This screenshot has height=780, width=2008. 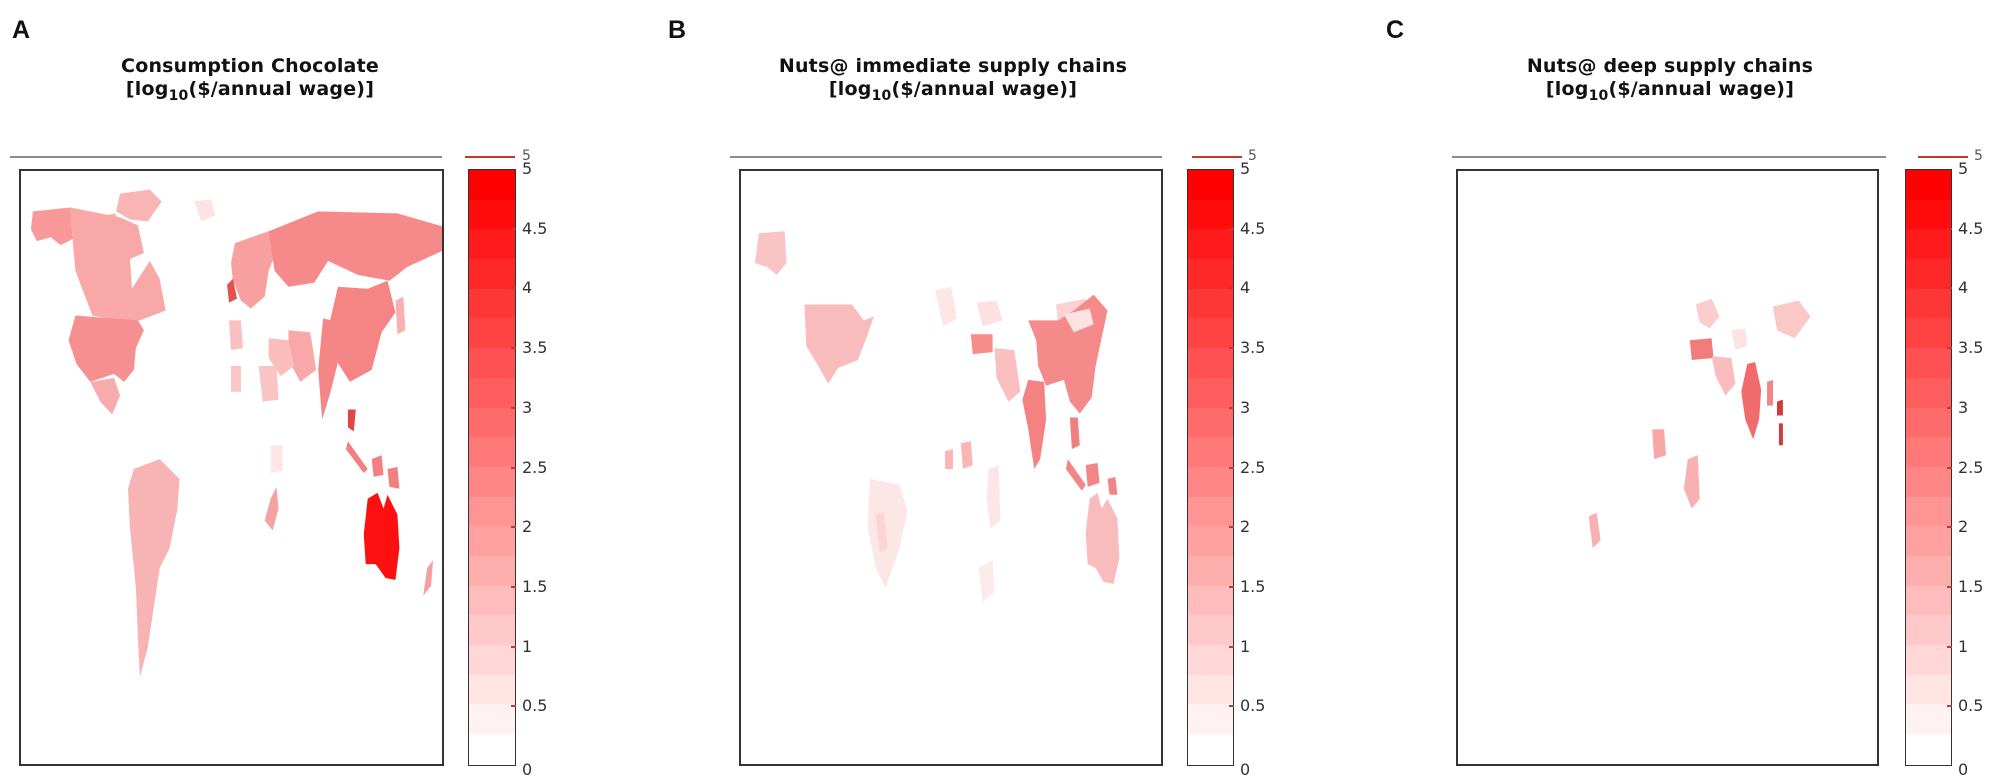 I want to click on panel-c-colorbar-overflow-label: 5, so click(x=1978, y=156).